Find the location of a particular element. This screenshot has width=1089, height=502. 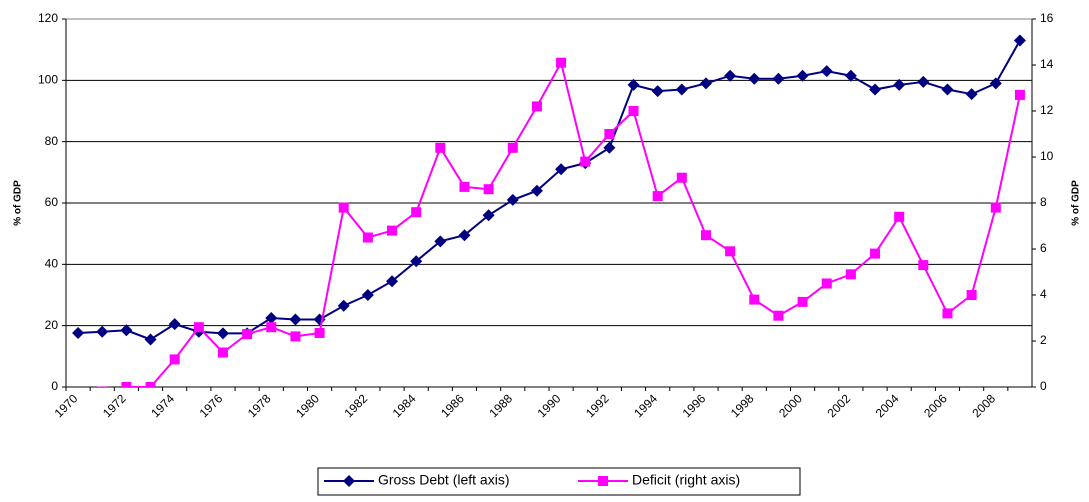

y2-tick-label: 10 is located at coordinates (1047, 156).